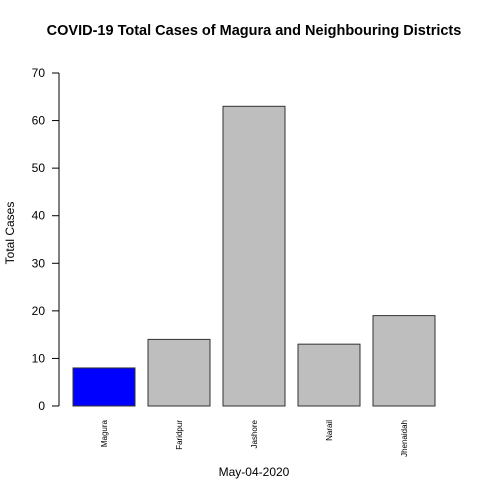  What do you see at coordinates (39, 311) in the screenshot?
I see `y-tick-label: 20` at bounding box center [39, 311].